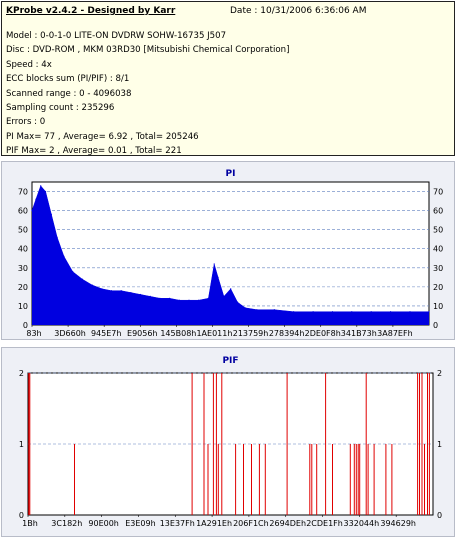 The width and height of the screenshot is (458, 539). What do you see at coordinates (33, 333) in the screenshot?
I see `x-tick-label: 83h` at bounding box center [33, 333].